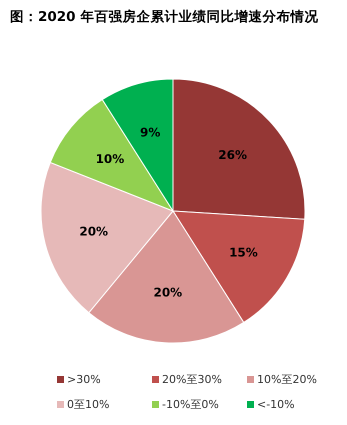 This screenshot has height=425, width=347. I want to click on chart-title: 图：2020 年百强房企累计业绩同比增速分布情况, so click(165, 17).